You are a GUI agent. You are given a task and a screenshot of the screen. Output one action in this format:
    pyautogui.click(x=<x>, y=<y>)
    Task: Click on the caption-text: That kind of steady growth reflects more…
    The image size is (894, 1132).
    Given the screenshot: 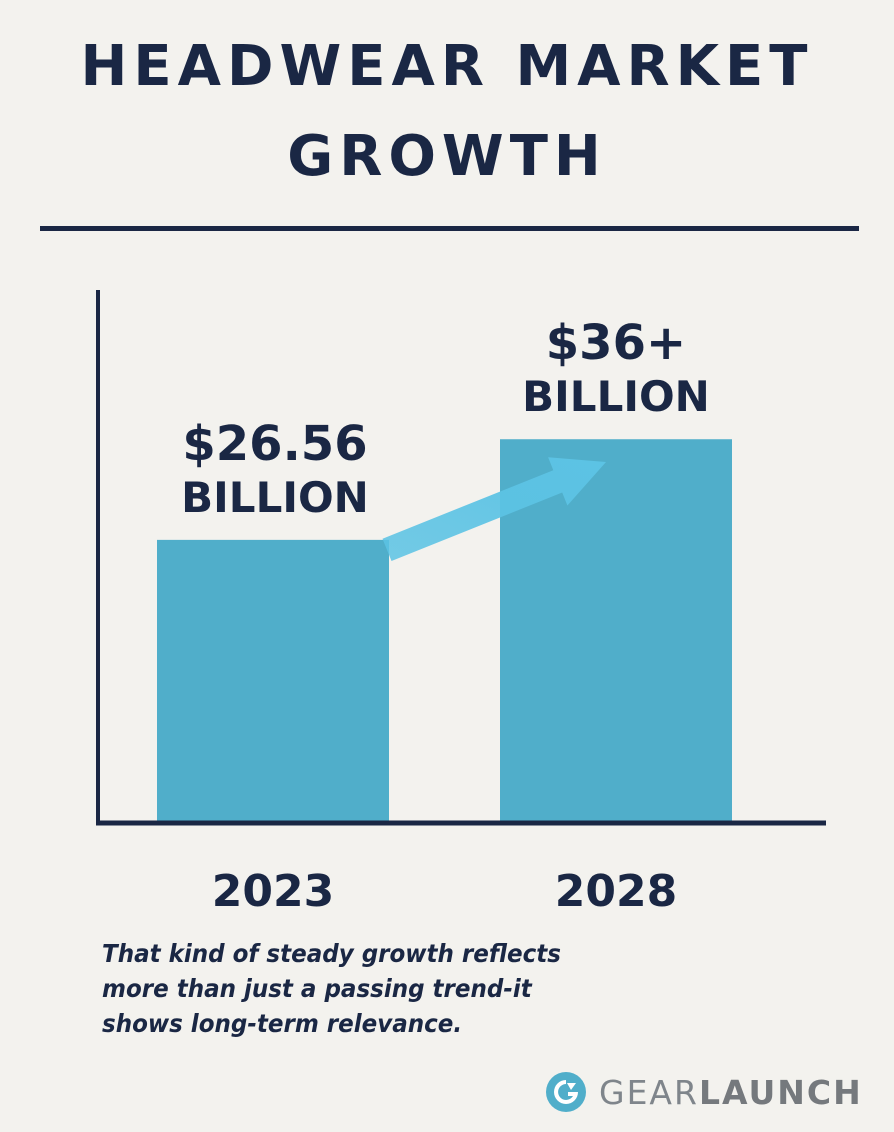 What is the action you would take?
    pyautogui.click(x=331, y=988)
    